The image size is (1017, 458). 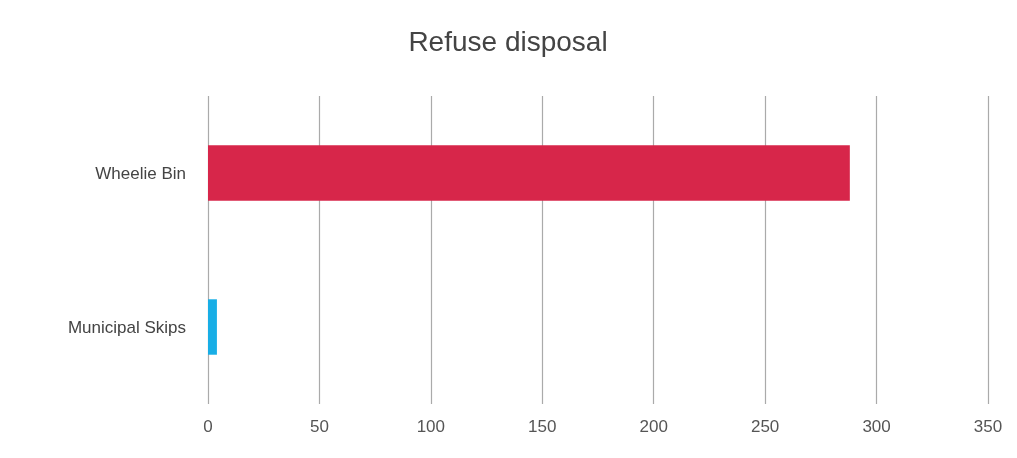 What do you see at coordinates (319, 426) in the screenshot?
I see `x-tick-label: 50` at bounding box center [319, 426].